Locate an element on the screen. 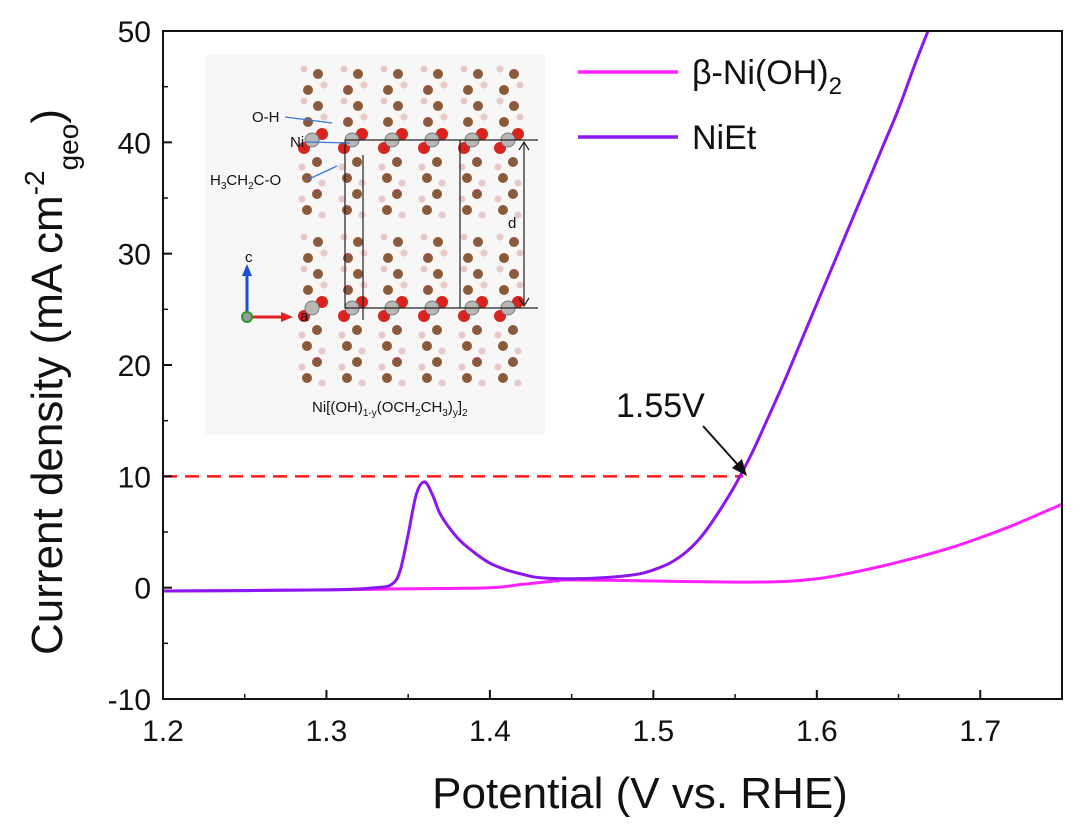 The height and width of the screenshot is (830, 1080). y-tick-label: 0 is located at coordinates (142, 589).